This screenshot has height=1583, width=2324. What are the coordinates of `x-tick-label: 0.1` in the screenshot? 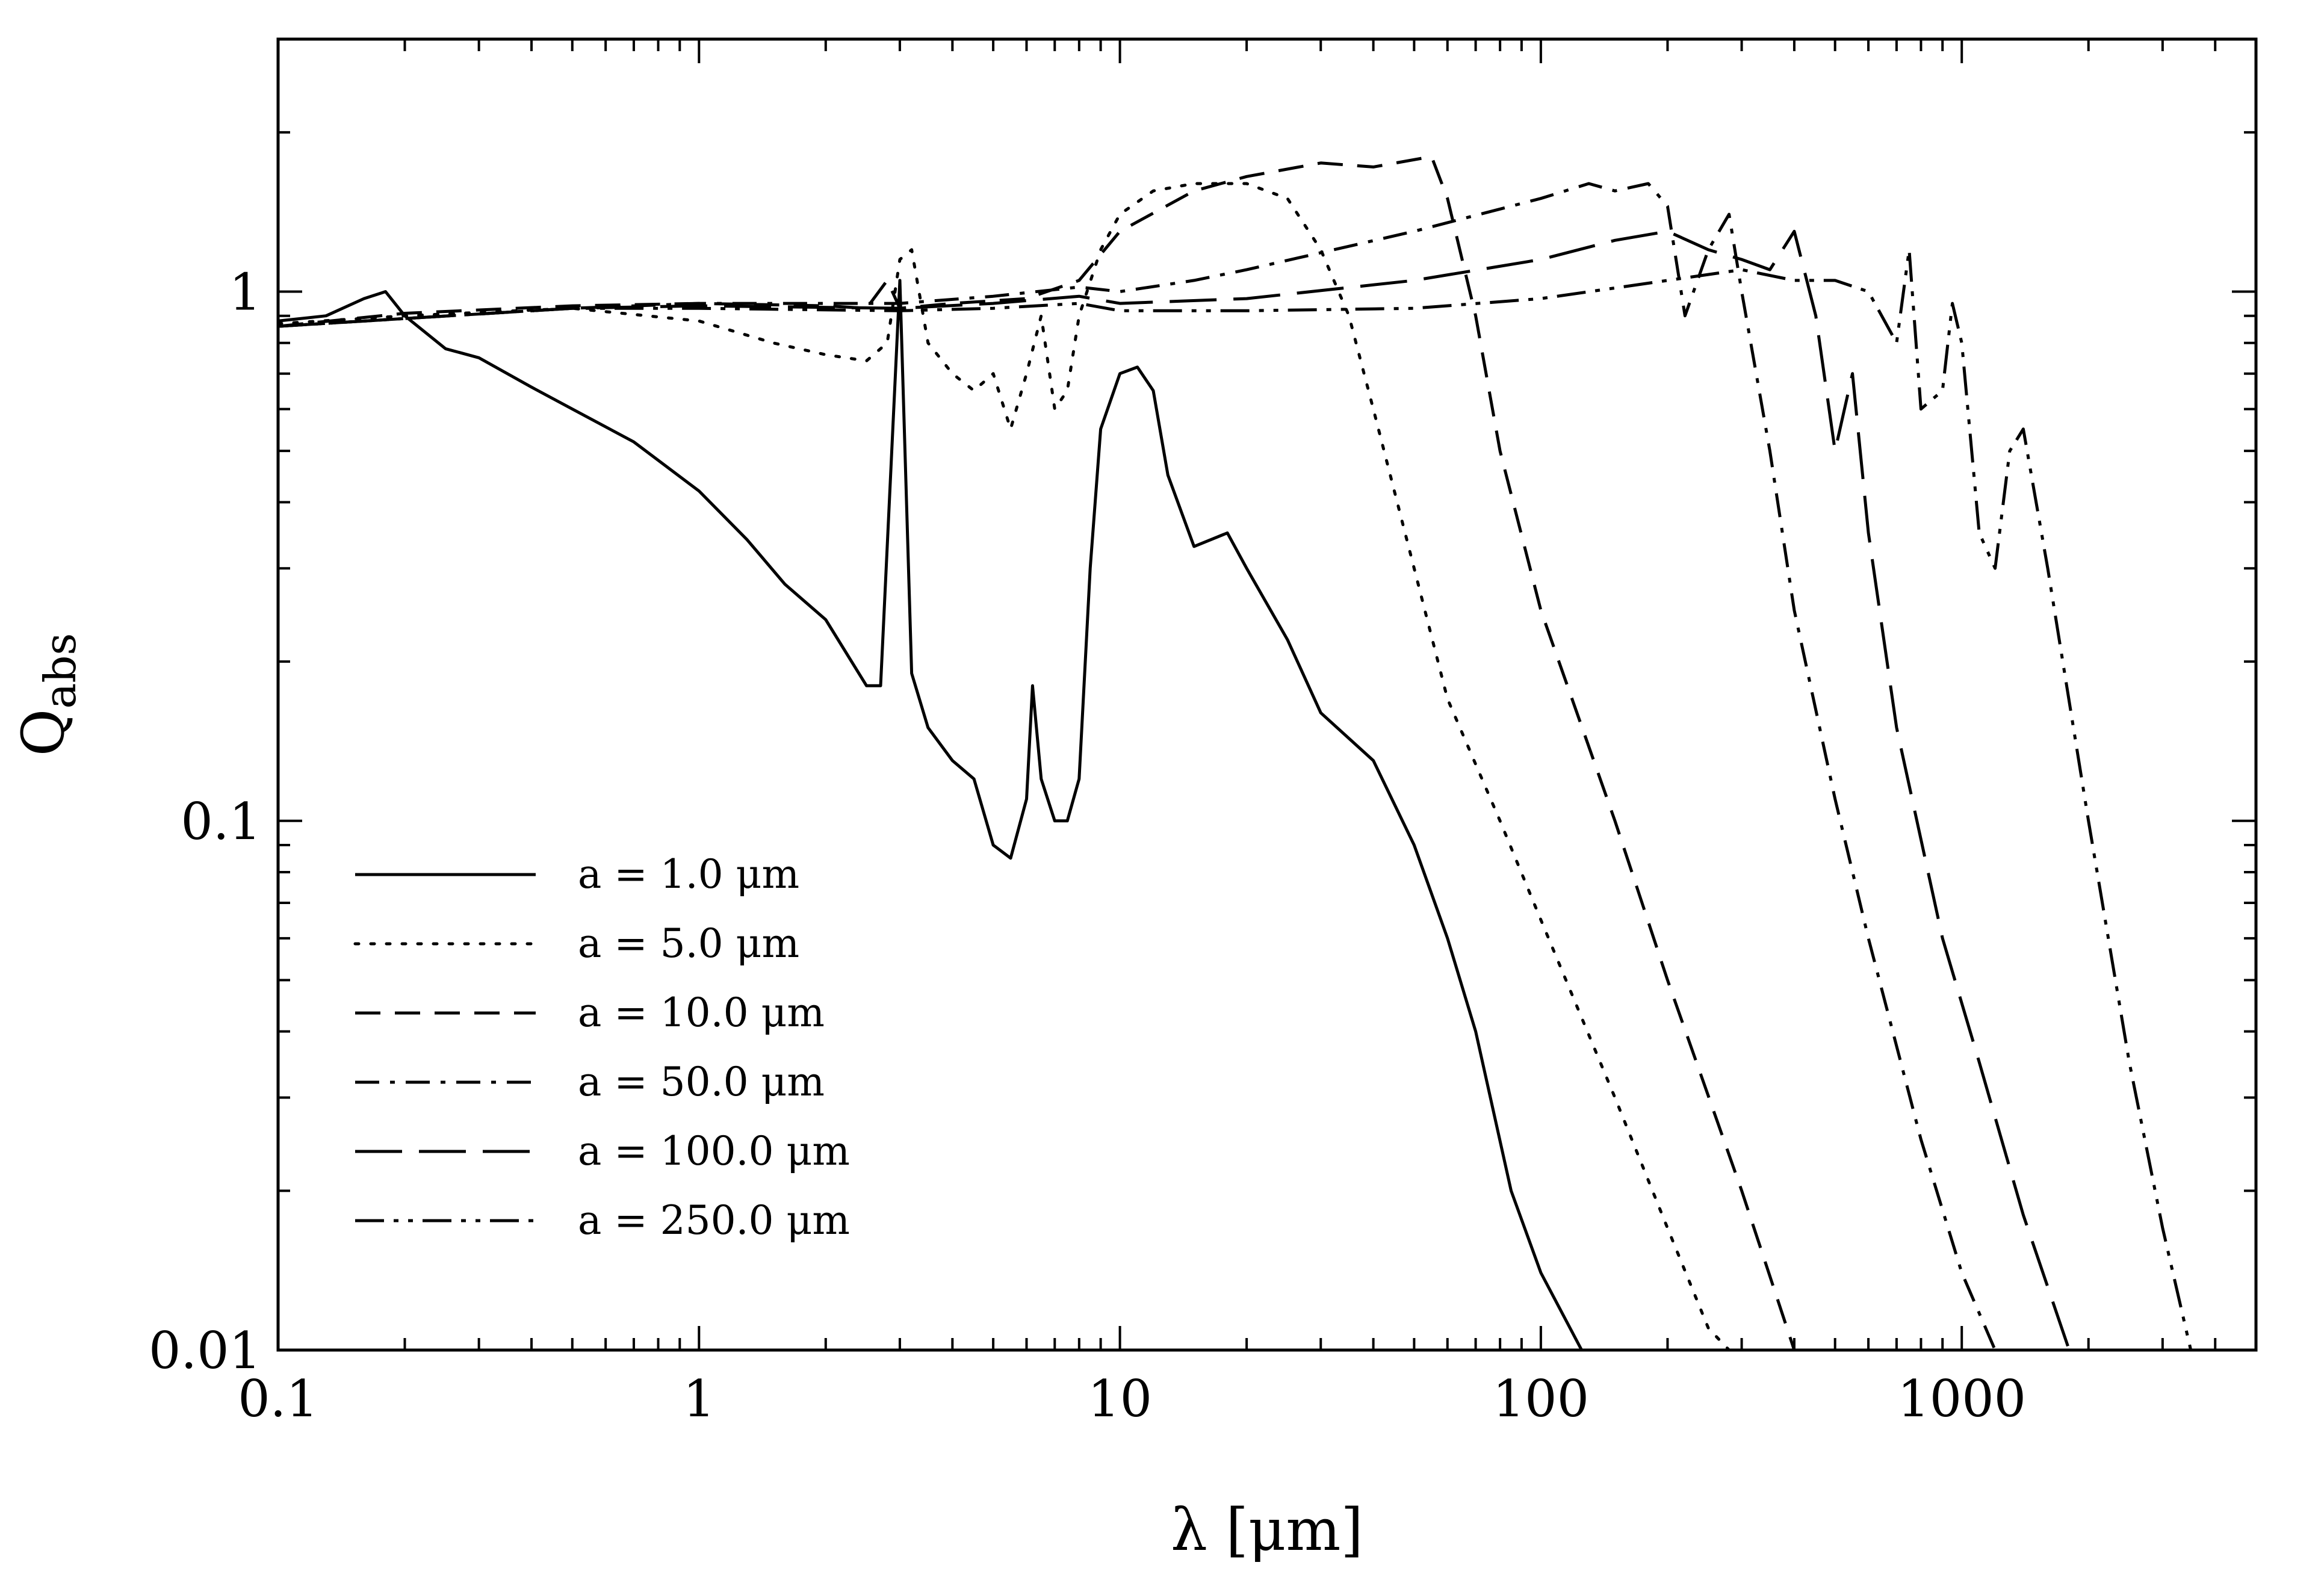 It's located at (278, 1399).